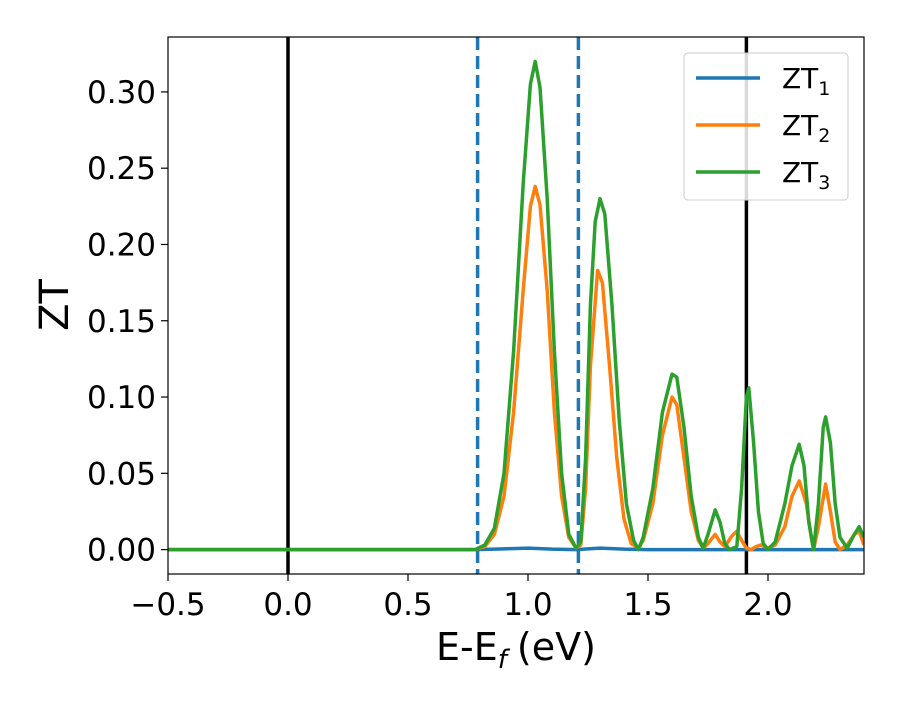 The image size is (900, 704). What do you see at coordinates (516, 650) in the screenshot?
I see `x-axis-label: E-Ef (eV)` at bounding box center [516, 650].